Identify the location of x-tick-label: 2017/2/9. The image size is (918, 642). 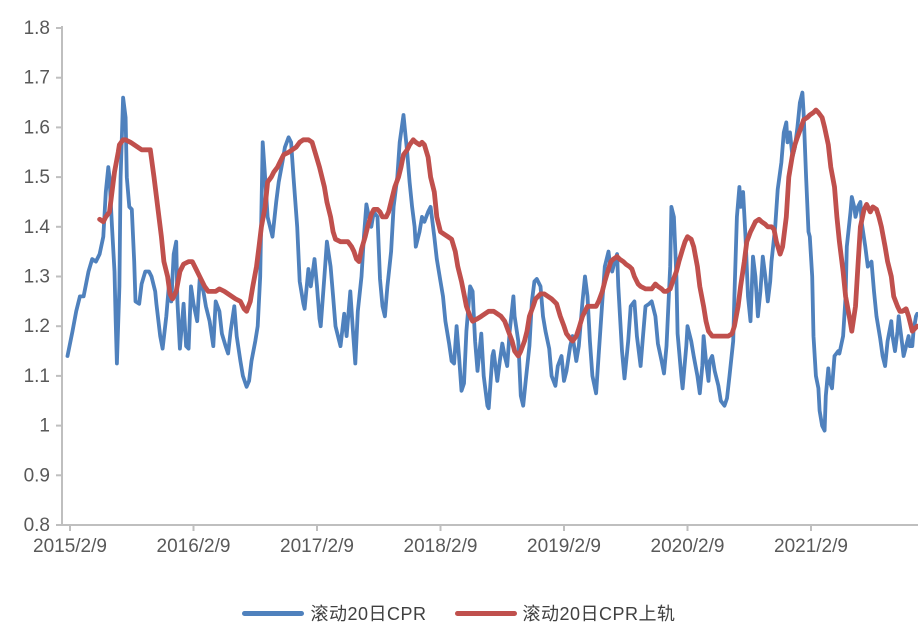
(317, 546).